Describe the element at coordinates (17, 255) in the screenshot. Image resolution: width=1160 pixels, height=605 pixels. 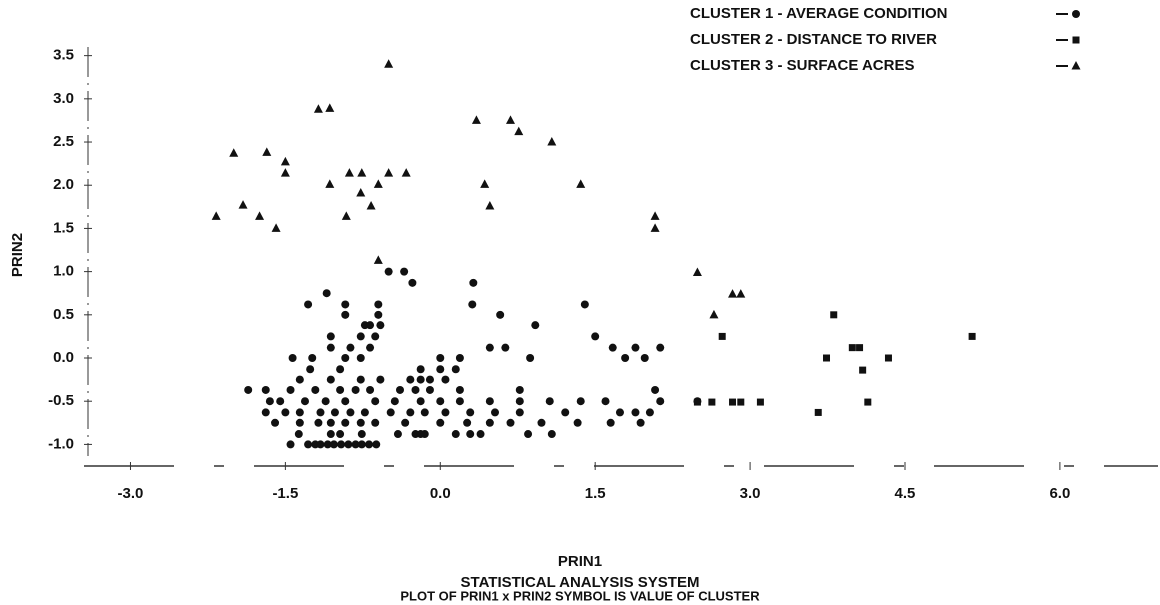
I see `y-axis-label: PRIN2` at that location.